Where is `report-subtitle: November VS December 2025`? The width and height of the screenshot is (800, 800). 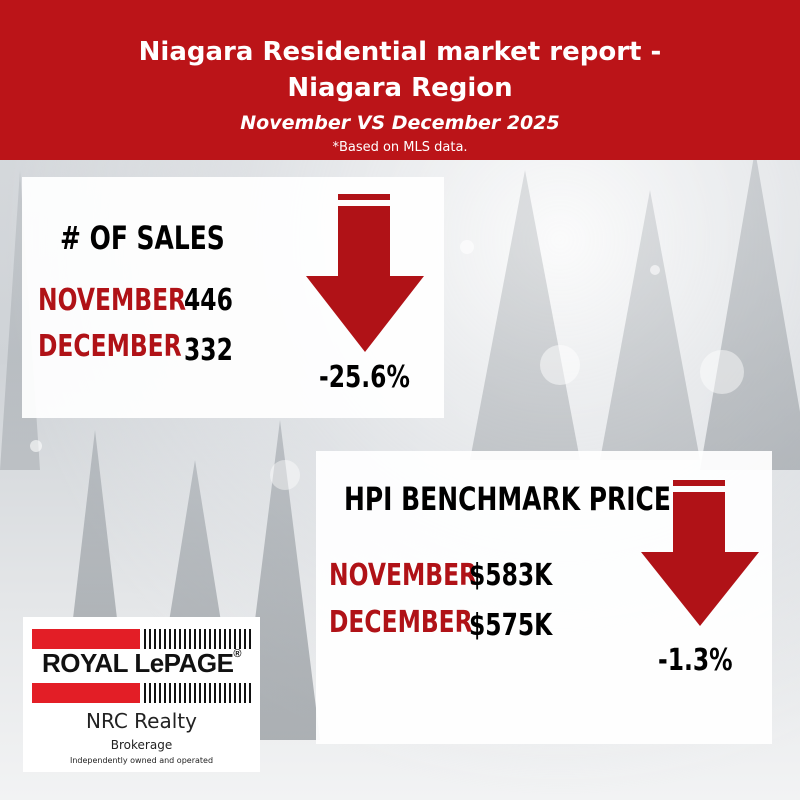 report-subtitle: November VS December 2025 is located at coordinates (400, 123).